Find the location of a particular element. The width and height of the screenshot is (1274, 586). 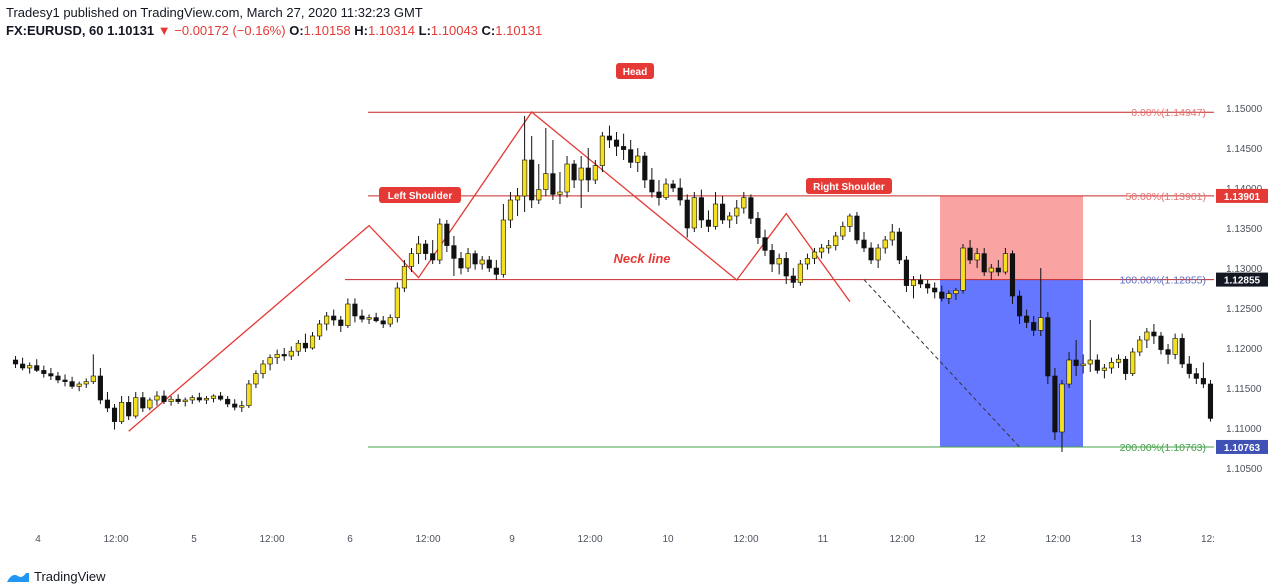

symbol-name: FX:EURUSD, 60 is located at coordinates (55, 30).